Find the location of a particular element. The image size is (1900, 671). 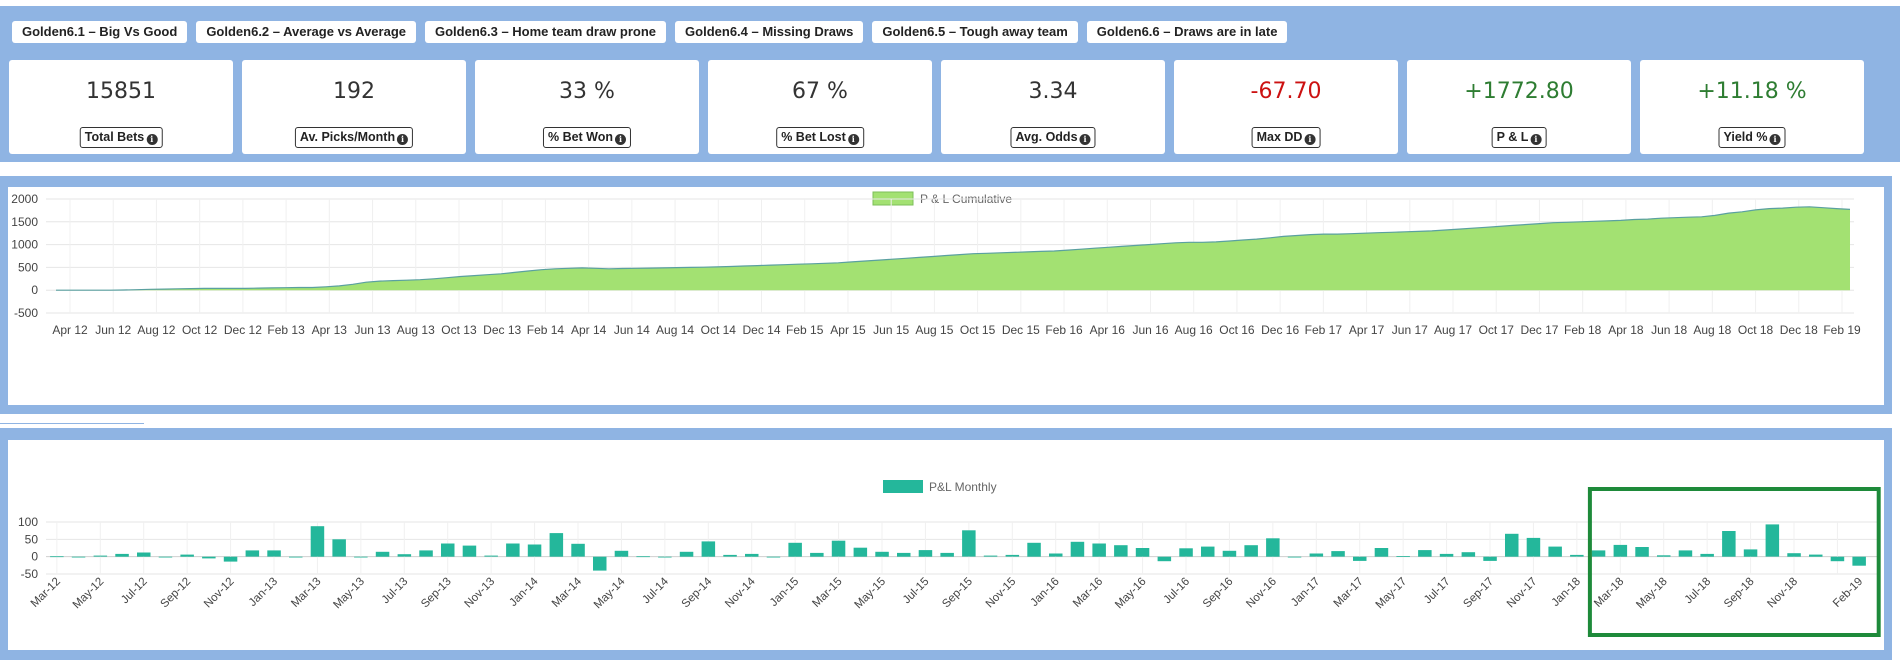

stat-label-button: Total Bets i is located at coordinates (121, 137).